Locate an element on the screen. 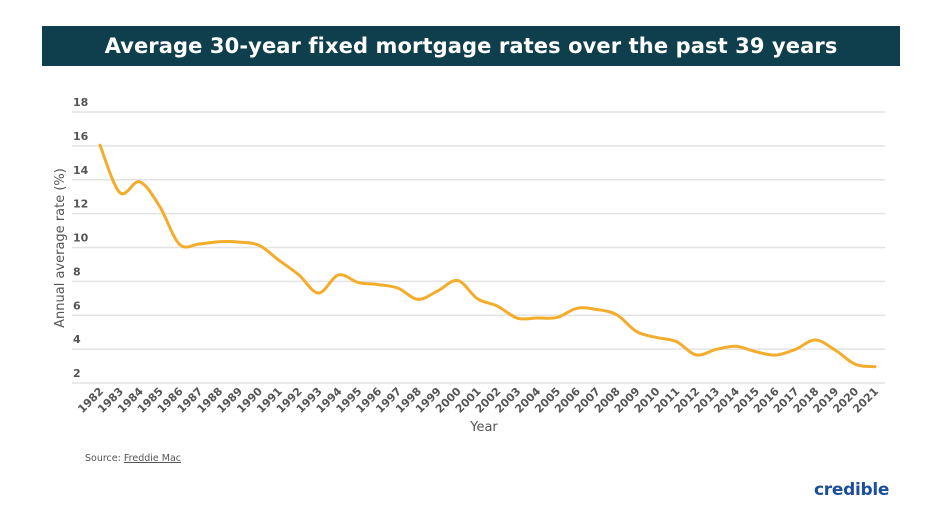 The height and width of the screenshot is (524, 932). y-tick-label: 12 is located at coordinates (80, 204).